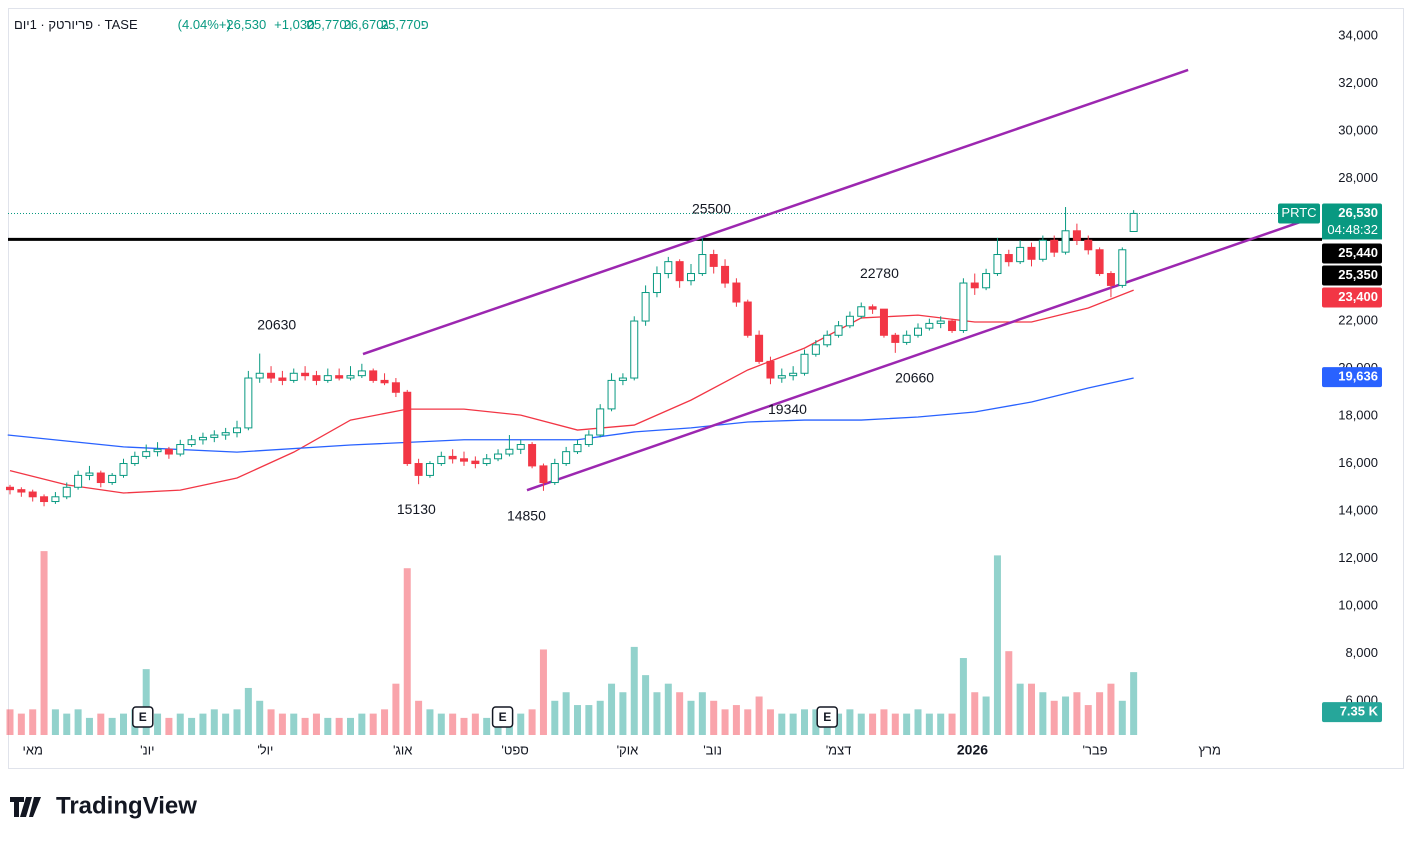  I want to click on title: פריורטק · 1יום · TASE, so click(76, 24).